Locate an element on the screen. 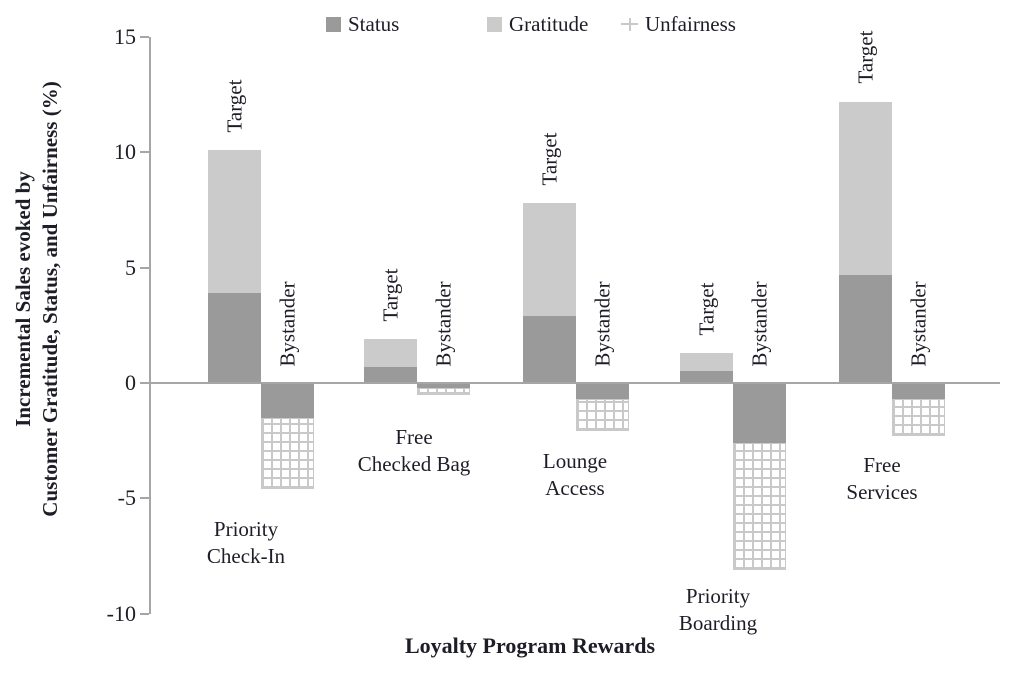  y-tick-label: 0 is located at coordinates (130, 382).